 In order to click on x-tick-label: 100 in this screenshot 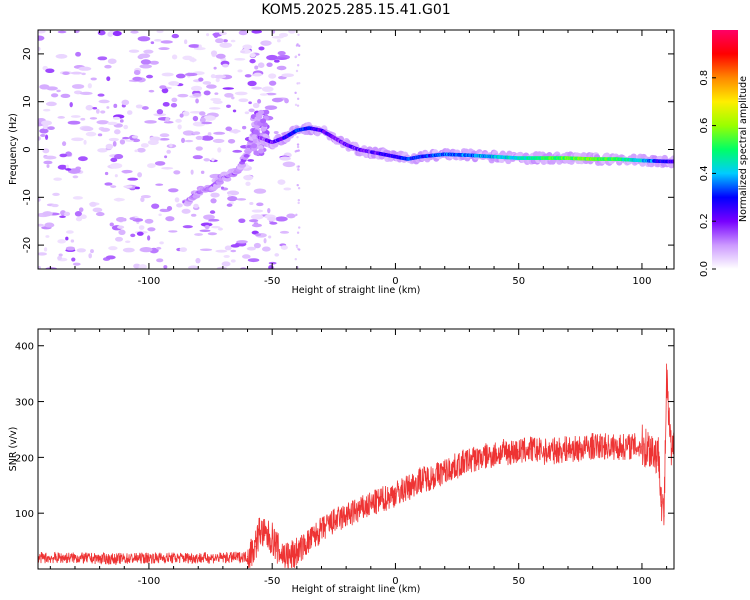, I will do `click(641, 581)`.